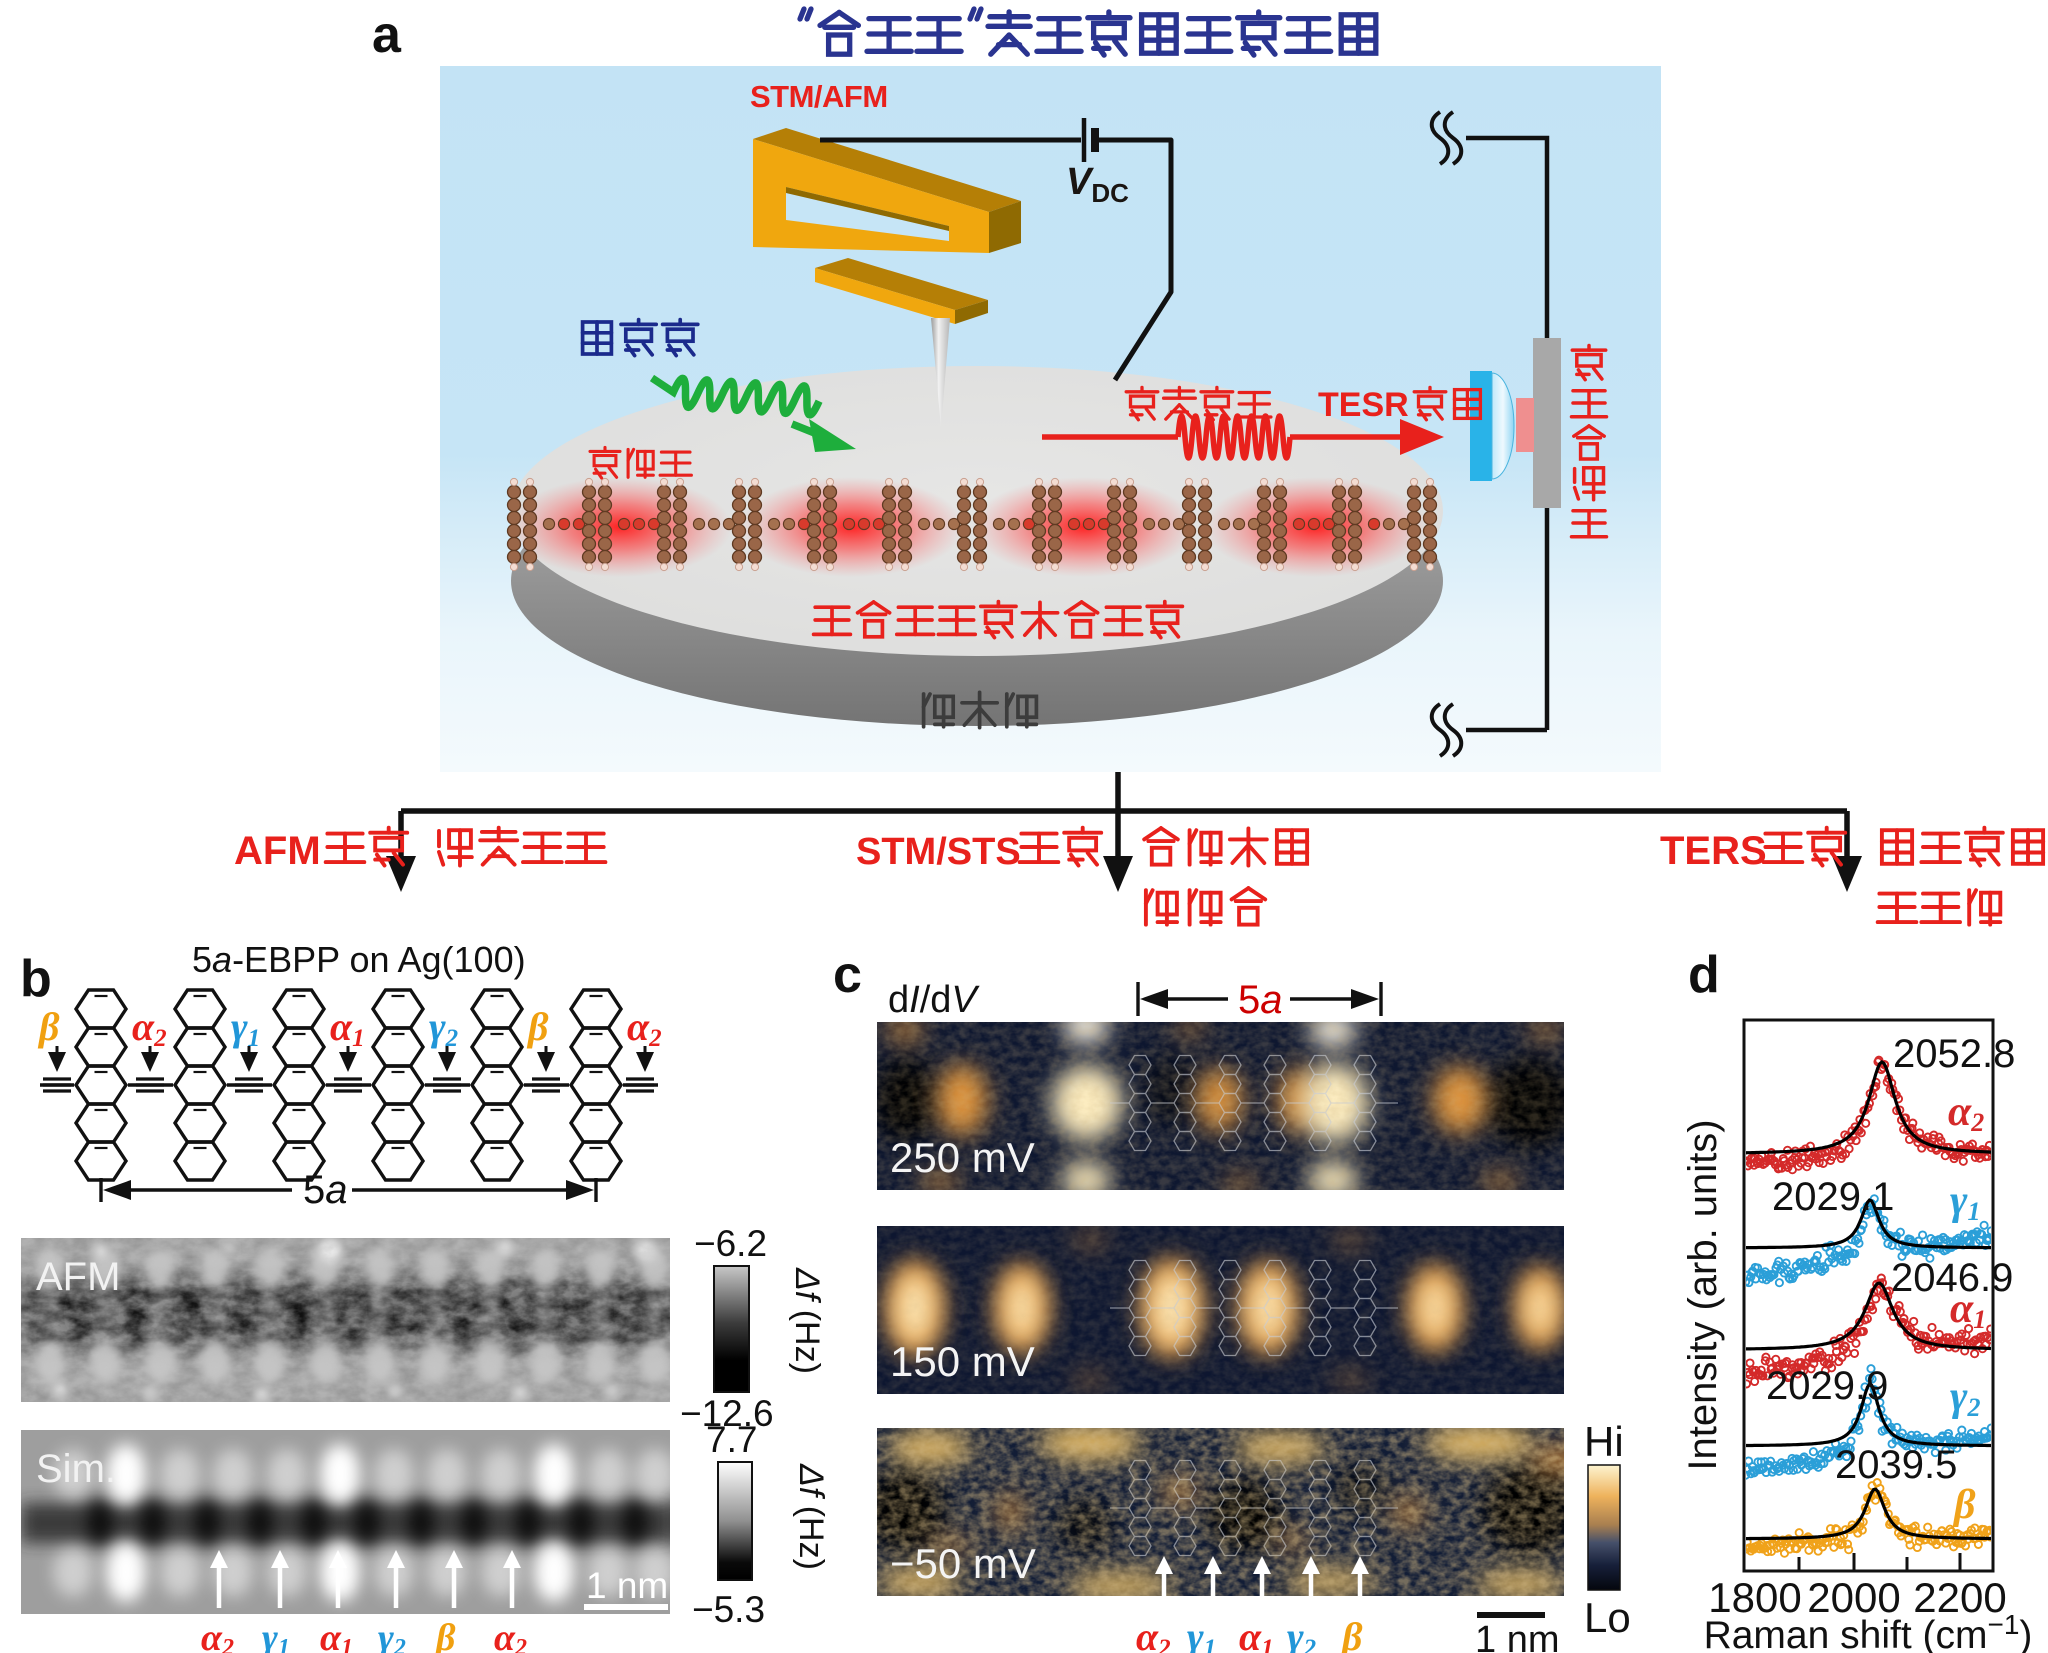  Describe the element at coordinates (934, 1000) in the screenshot. I see `svg-text: dI/dV` at that location.